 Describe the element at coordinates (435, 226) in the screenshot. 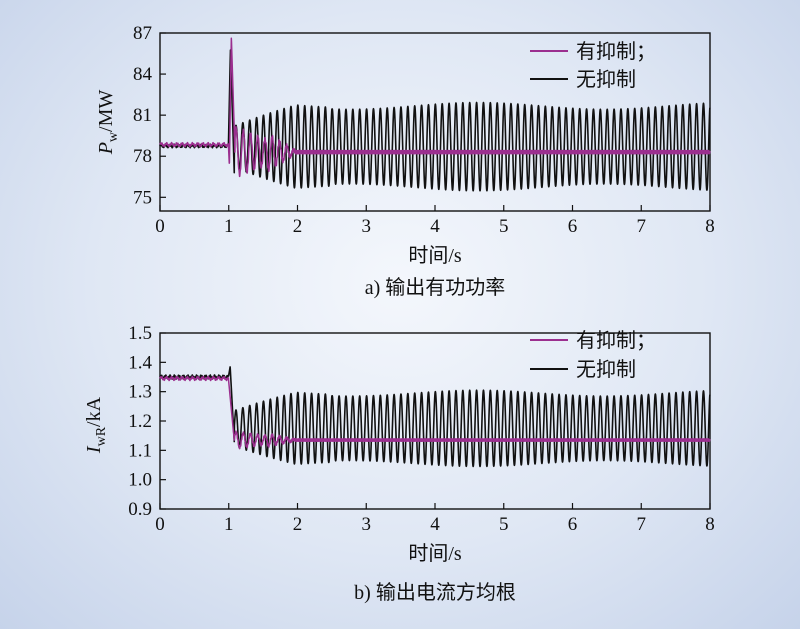

I see `panel-a-xtick-label: 4` at that location.